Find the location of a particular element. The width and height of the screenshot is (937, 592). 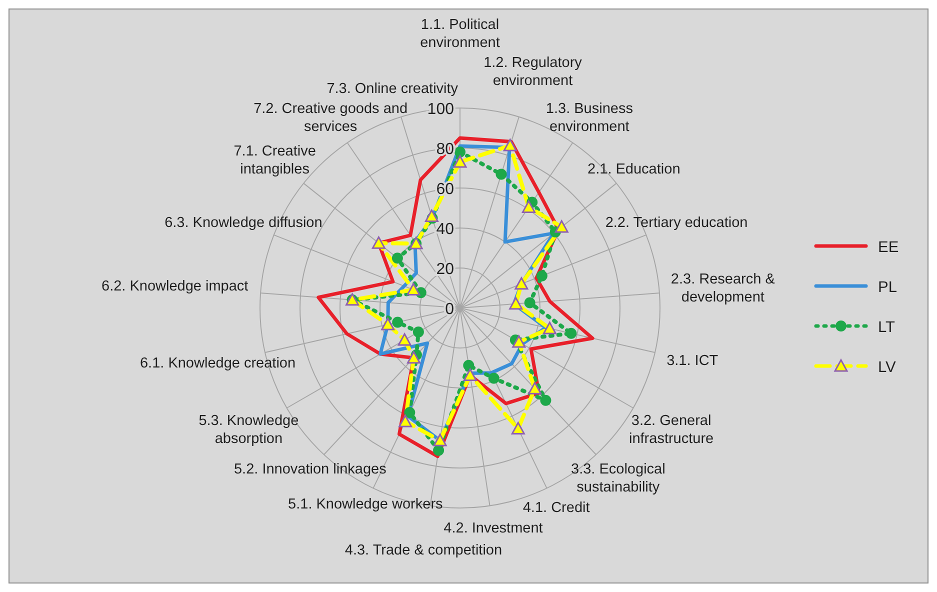

y-tick-label: 0 is located at coordinates (449, 309).